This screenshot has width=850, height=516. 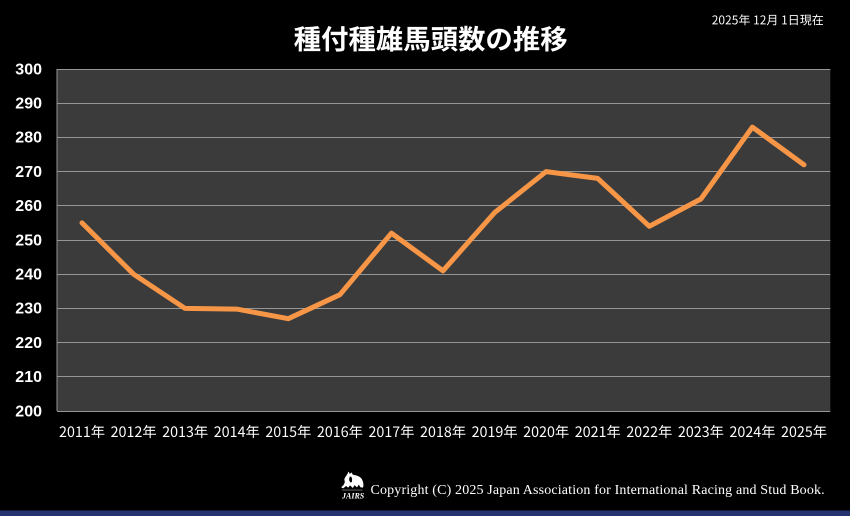 What do you see at coordinates (28, 275) in the screenshot?
I see `svg-text: 240` at bounding box center [28, 275].